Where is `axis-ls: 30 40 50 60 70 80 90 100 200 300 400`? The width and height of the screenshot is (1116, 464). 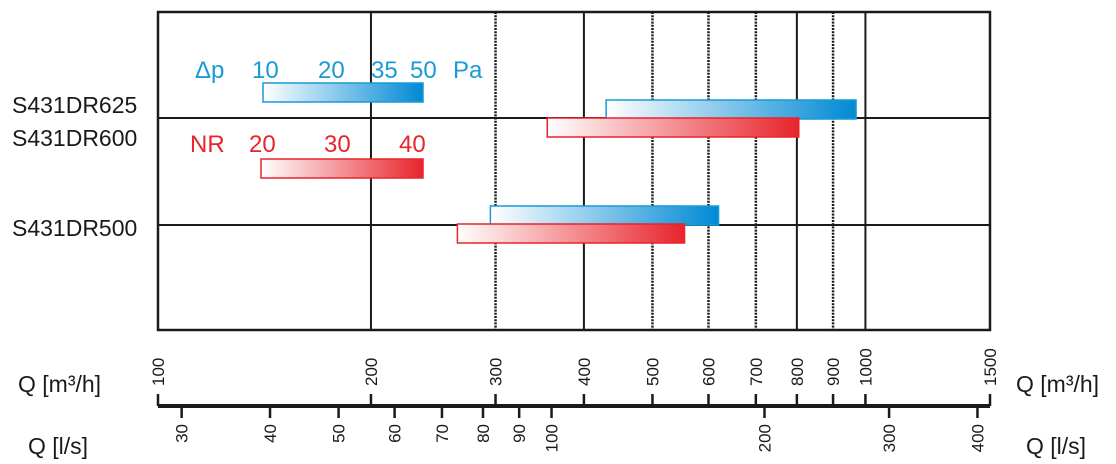 axis-ls: 30 40 50 60 70 80 90 100 200 300 400 is located at coordinates (580, 429).